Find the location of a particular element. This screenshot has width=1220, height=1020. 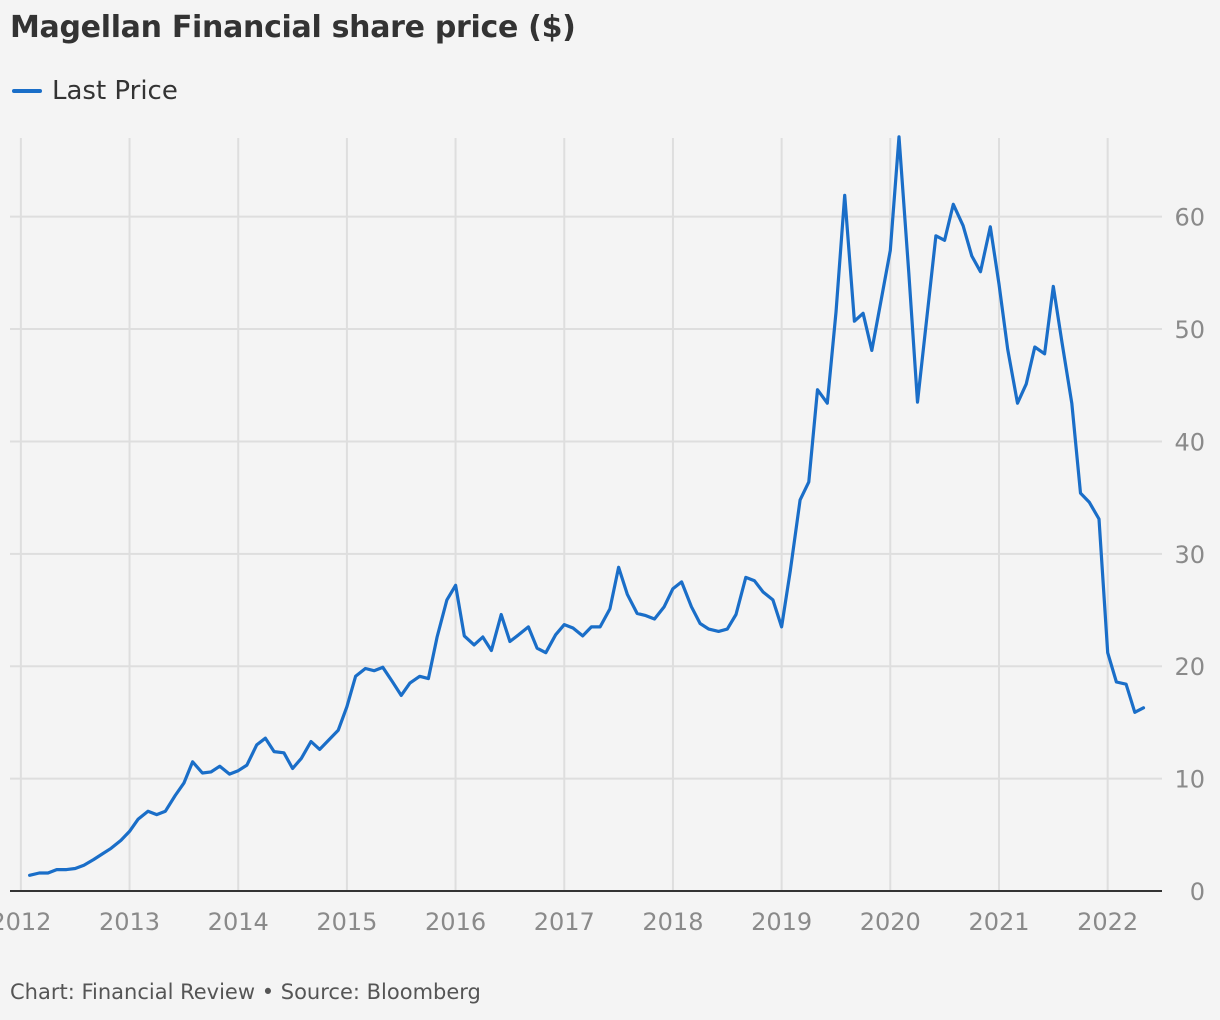

x-tick-label-2015: 2015 is located at coordinates (346, 922).